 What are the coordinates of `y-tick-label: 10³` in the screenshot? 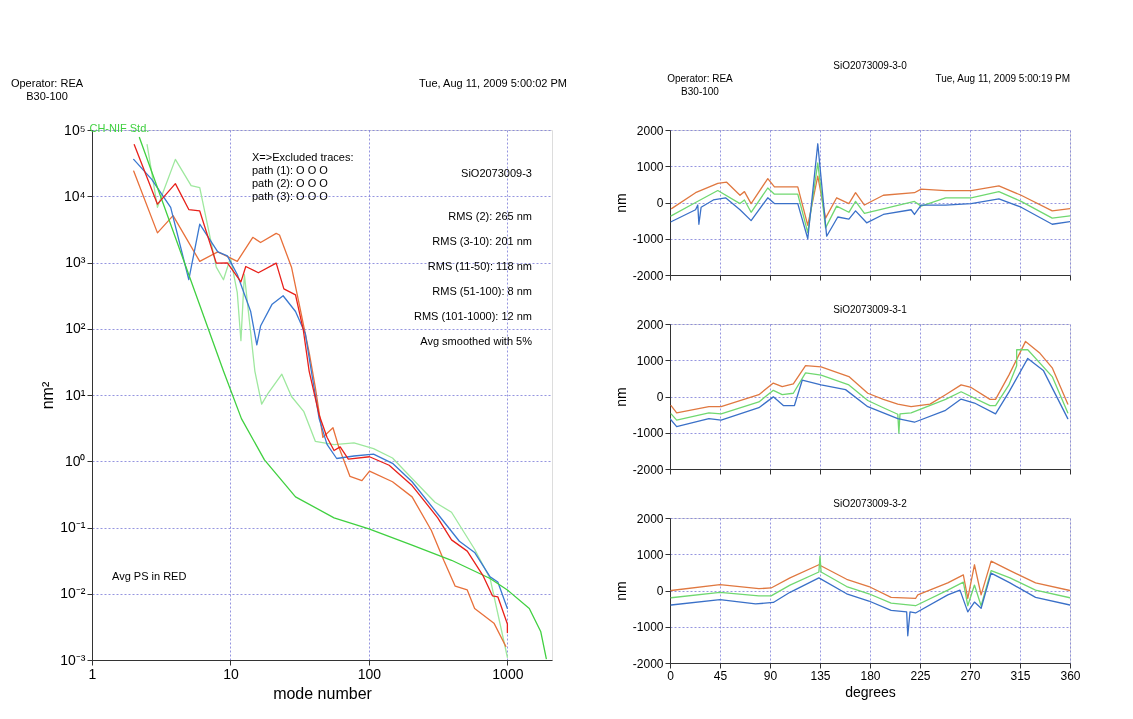 It's located at (75, 262).